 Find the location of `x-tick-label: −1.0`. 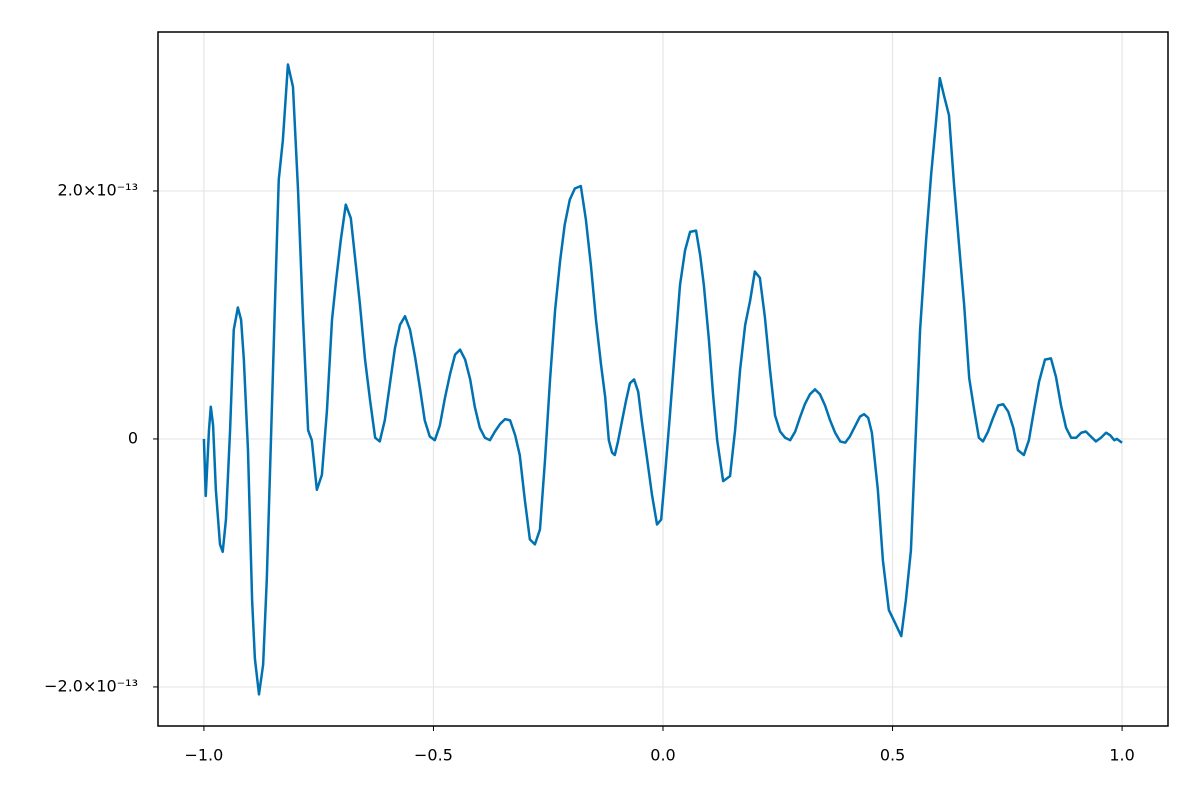

x-tick-label: −1.0 is located at coordinates (203, 755).